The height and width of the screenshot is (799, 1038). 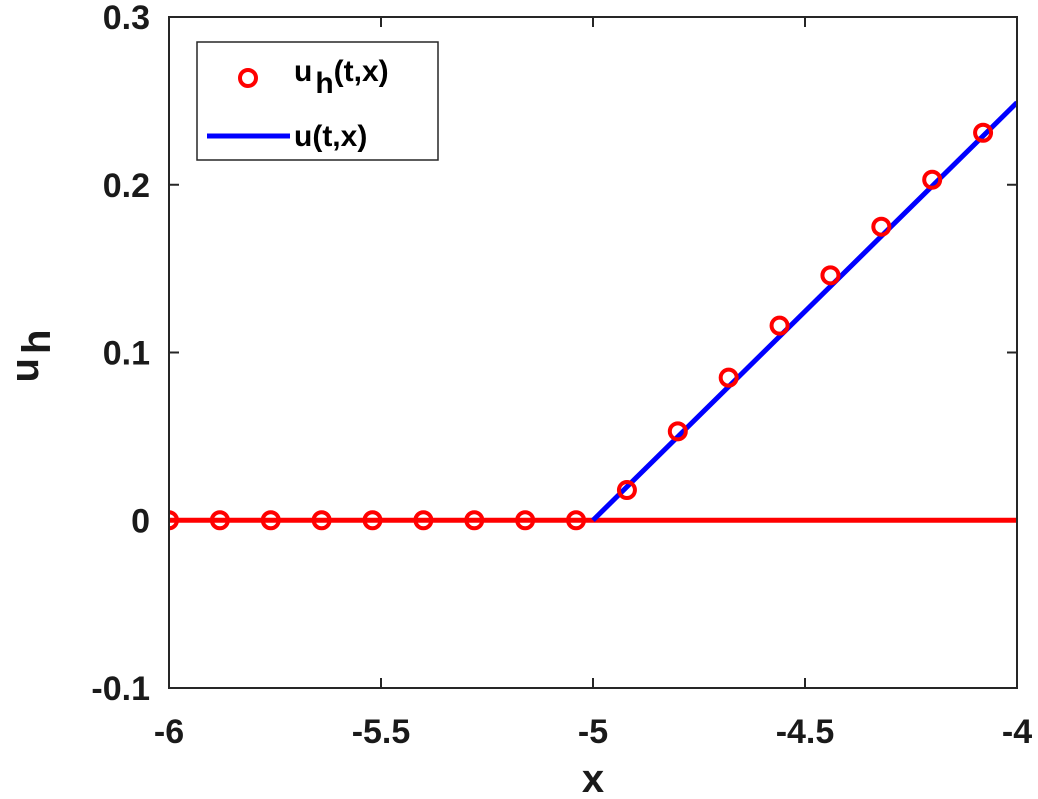 I want to click on y-tick-label: 0.3, so click(x=126, y=18).